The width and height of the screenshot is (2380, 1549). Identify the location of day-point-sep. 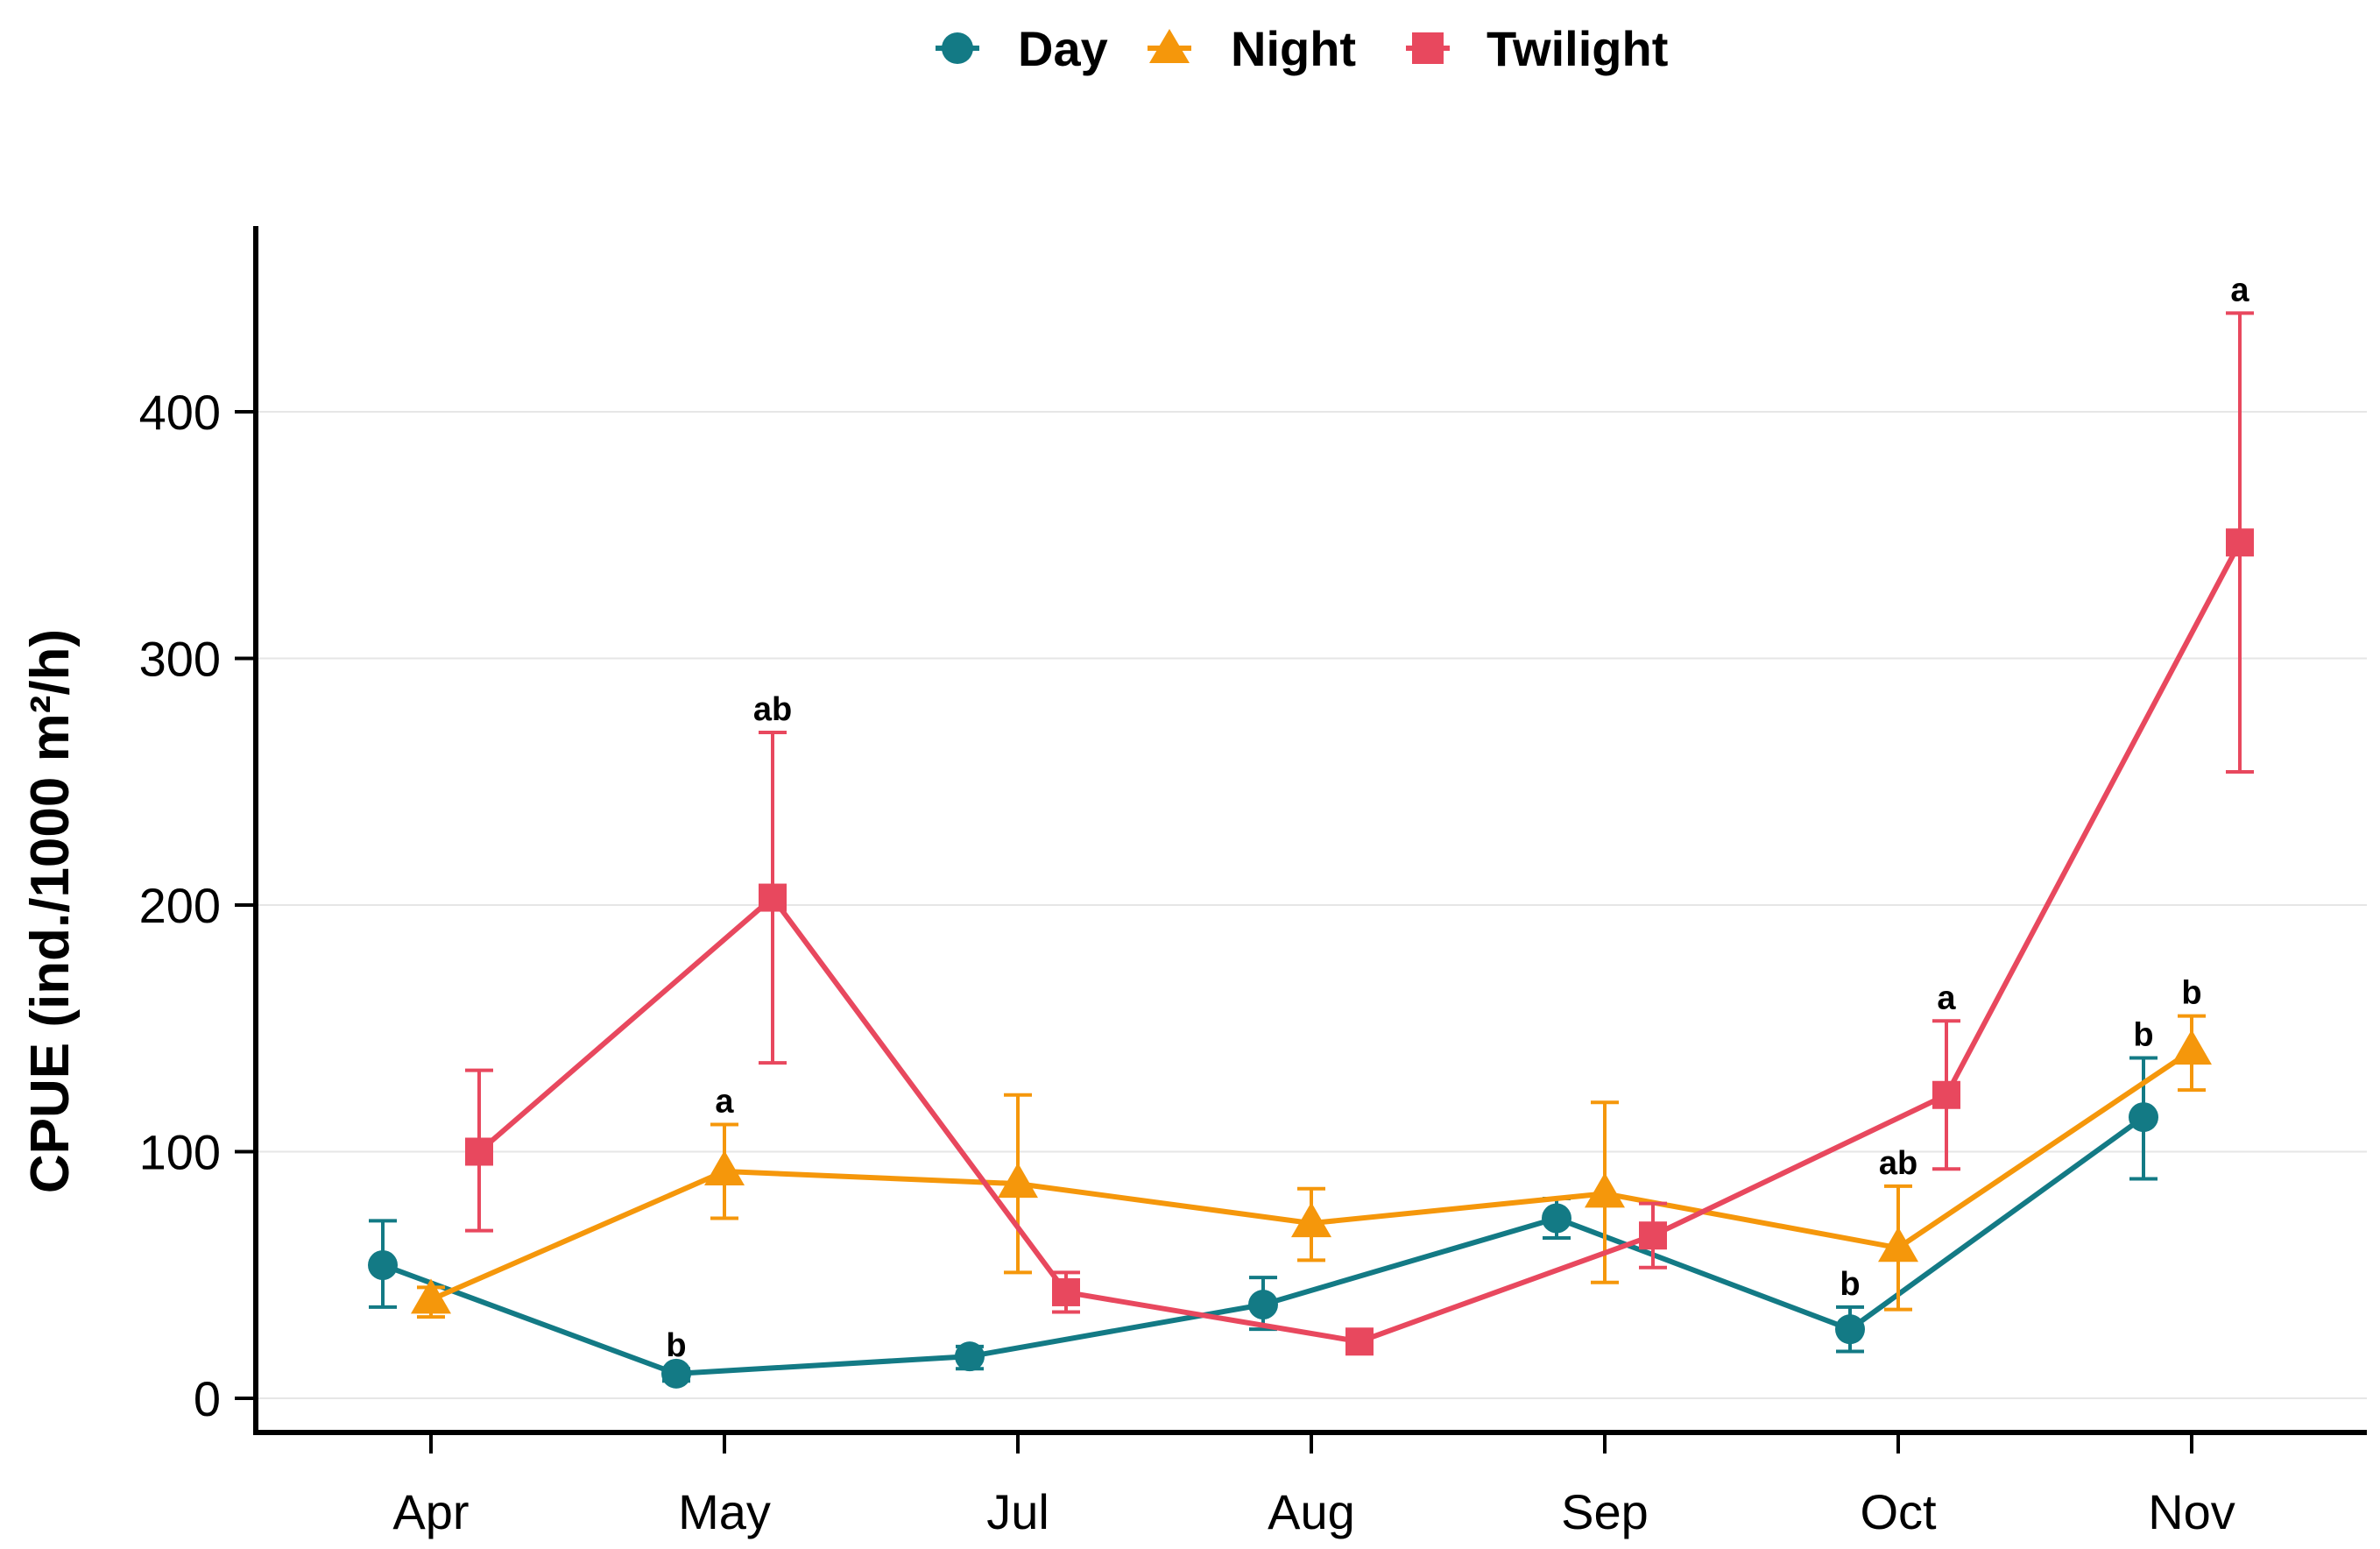
(1556, 1218).